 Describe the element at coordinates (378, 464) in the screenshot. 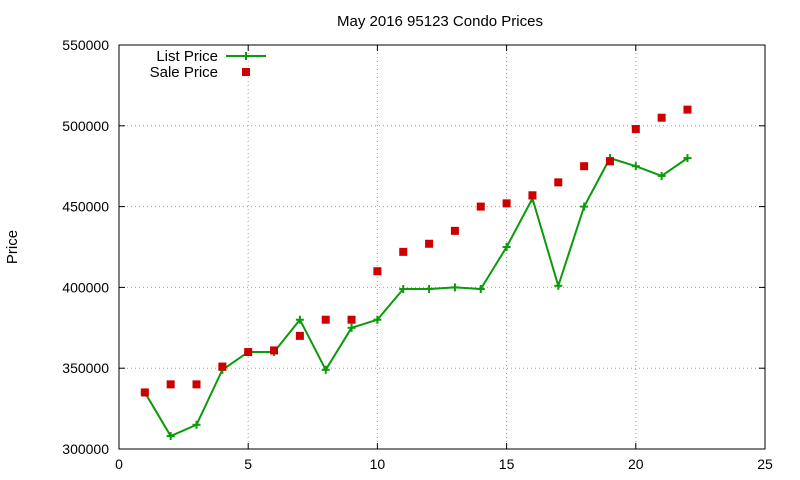

I see `x-tick-label: 10` at that location.